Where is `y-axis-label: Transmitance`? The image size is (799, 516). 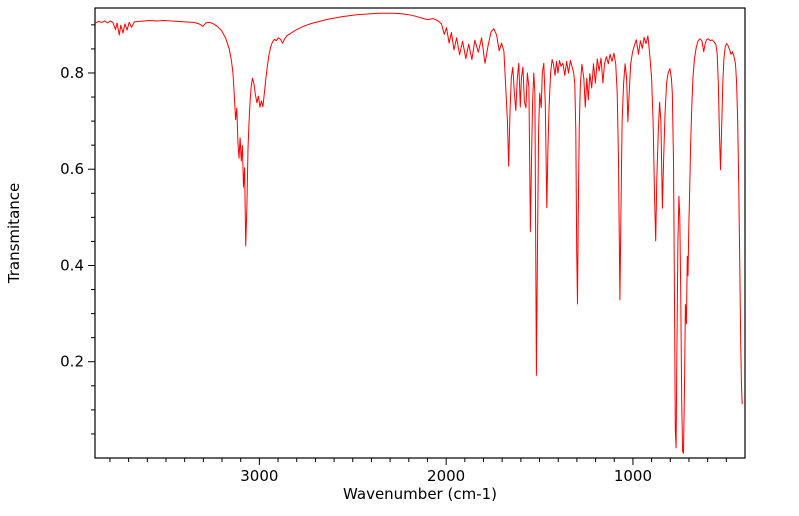 y-axis-label: Transmitance is located at coordinates (14, 233).